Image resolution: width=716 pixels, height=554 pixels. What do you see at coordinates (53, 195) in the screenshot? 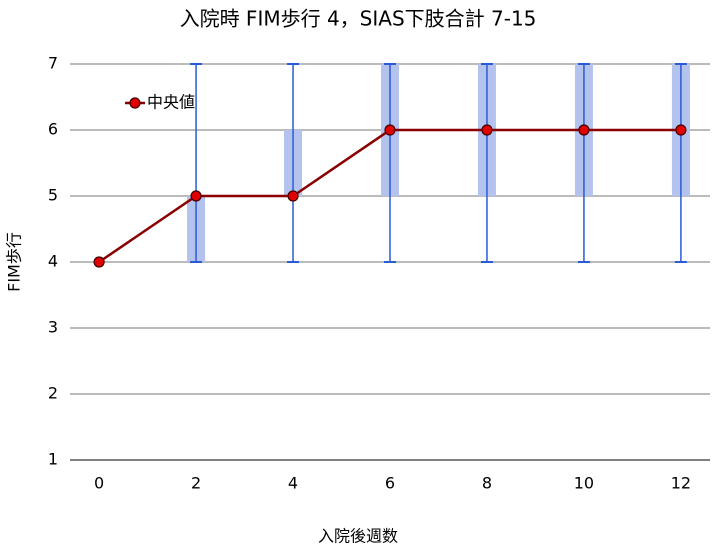
I see `y-tick-label: 5` at bounding box center [53, 195].